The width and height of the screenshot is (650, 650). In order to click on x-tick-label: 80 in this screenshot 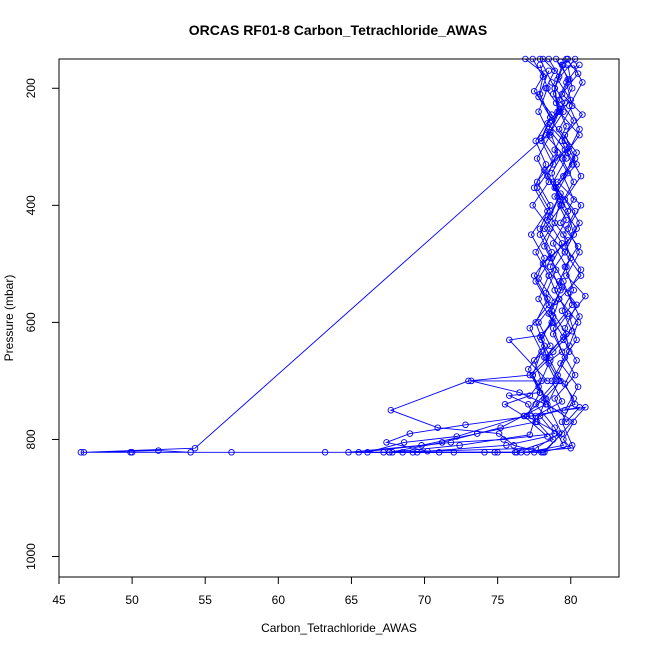, I will do `click(571, 600)`.